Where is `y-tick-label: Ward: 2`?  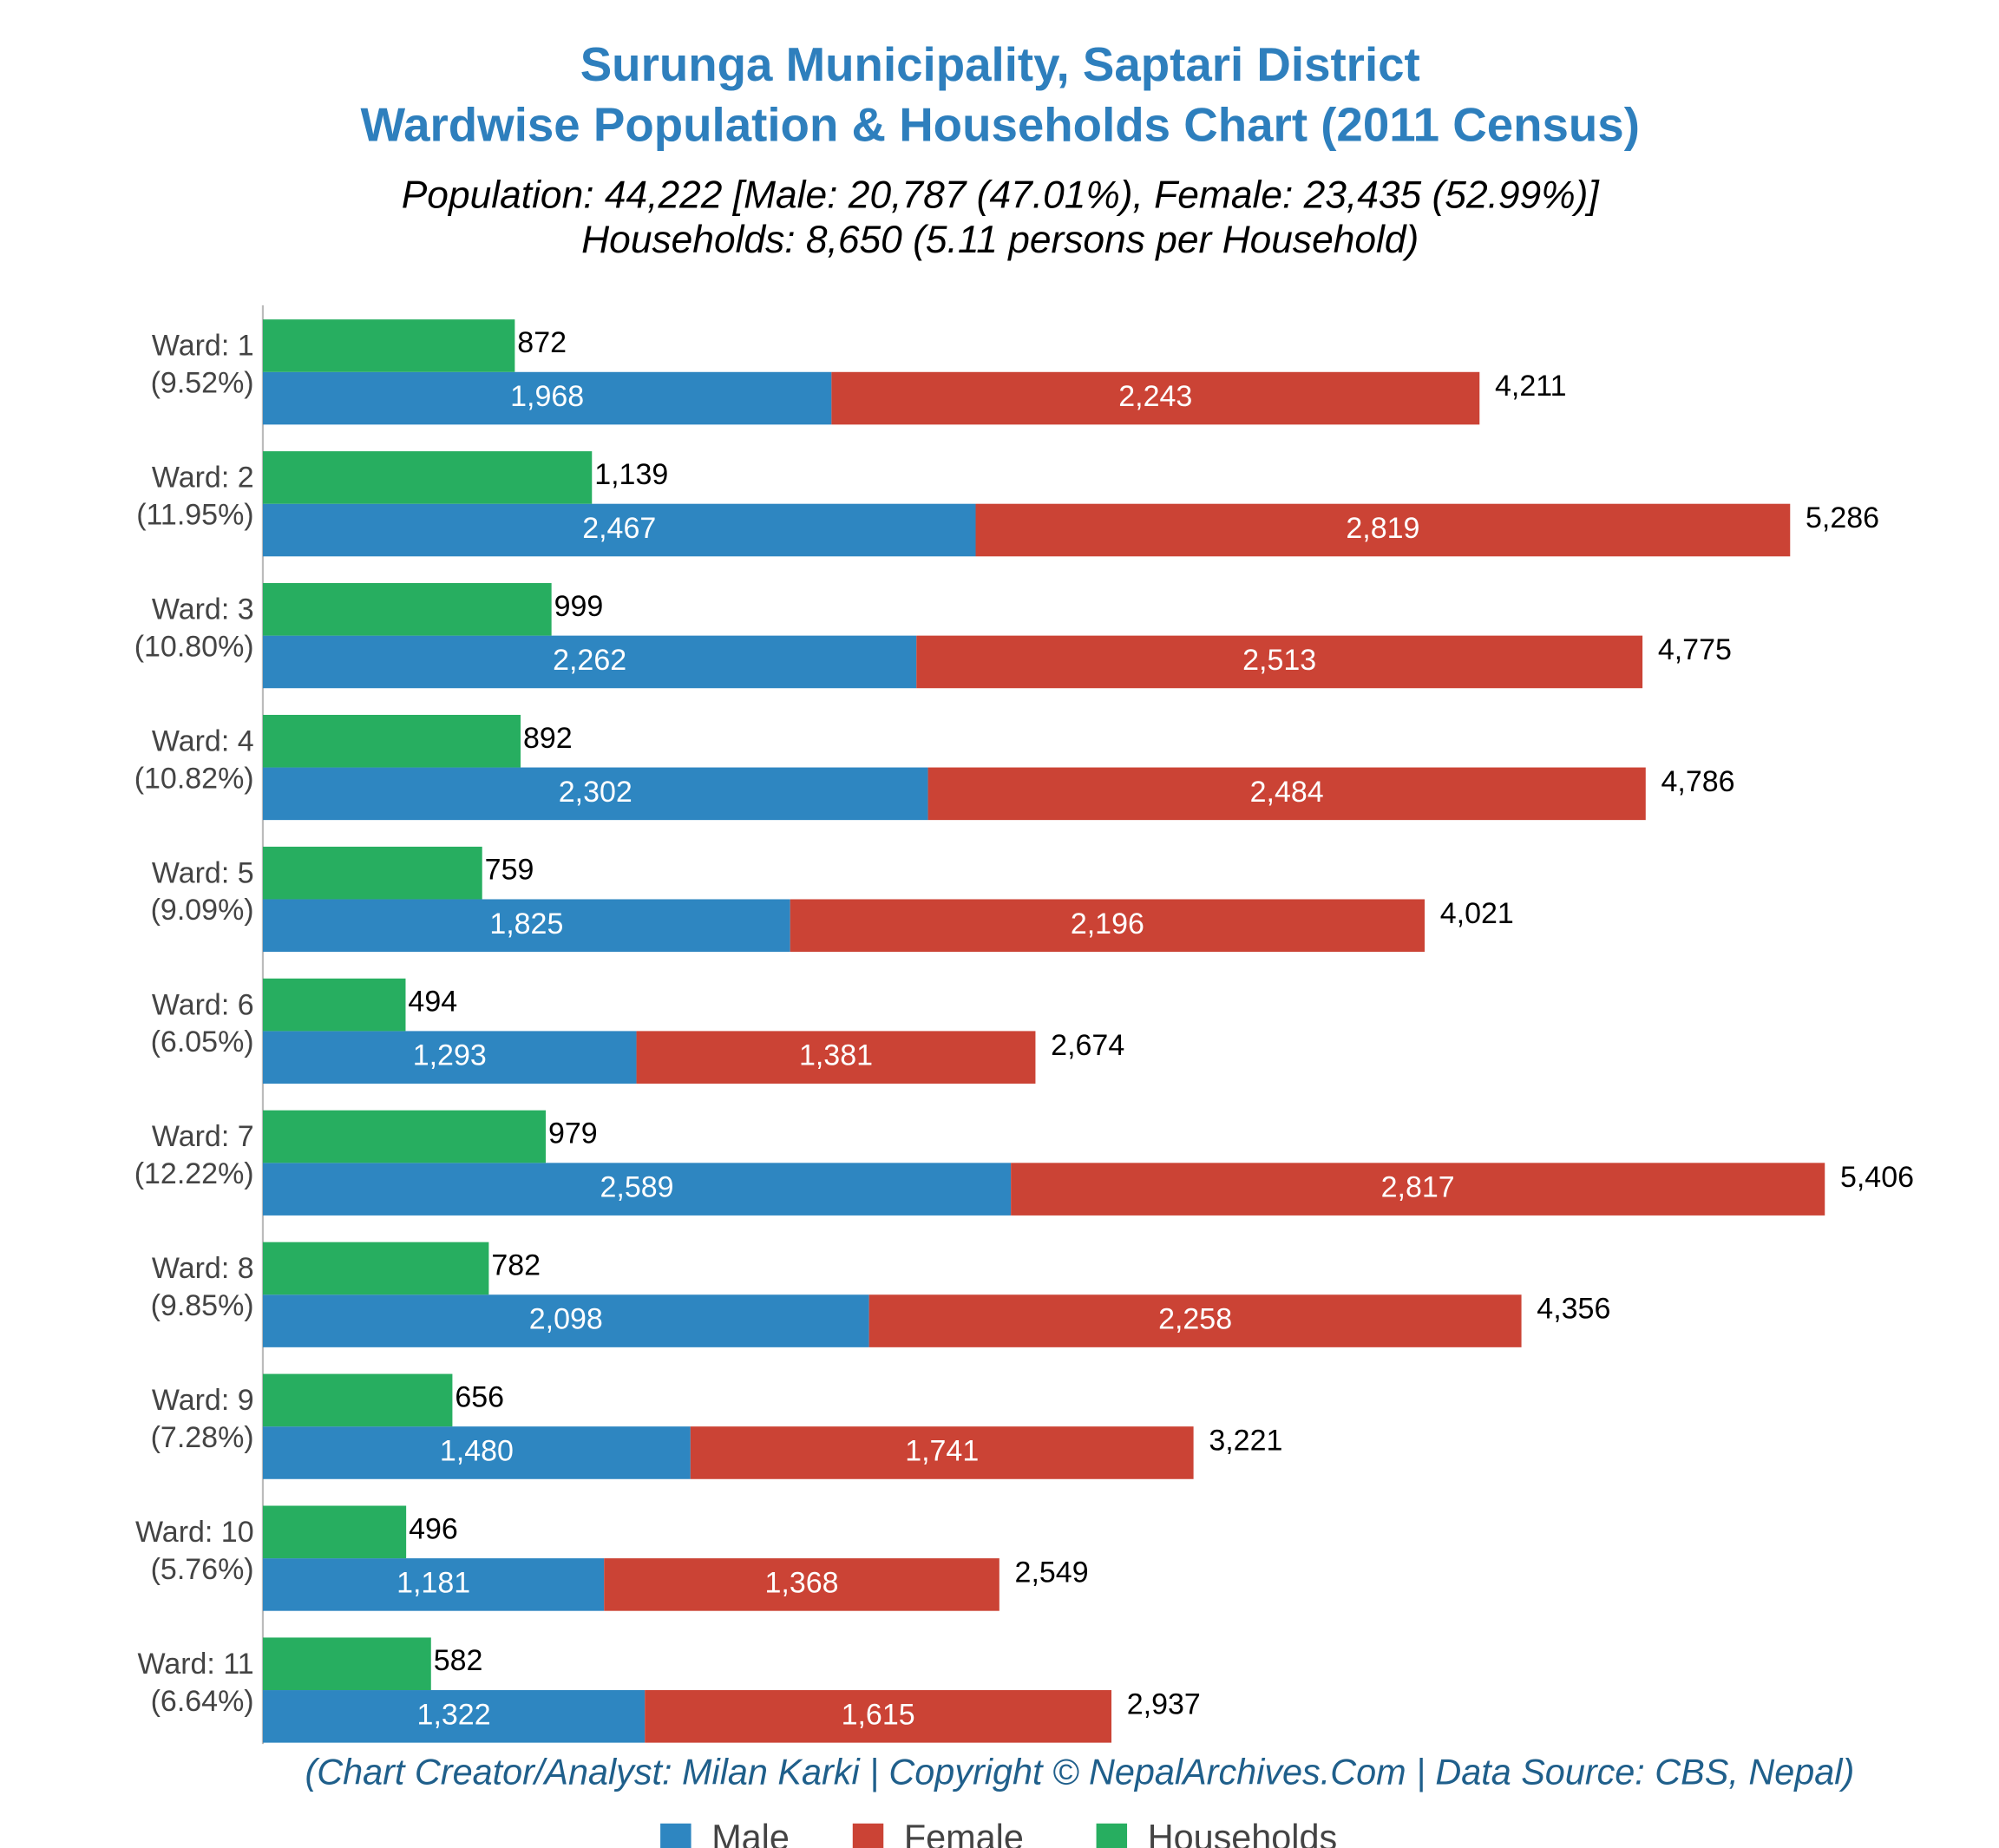
y-tick-label: Ward: 2 is located at coordinates (203, 478).